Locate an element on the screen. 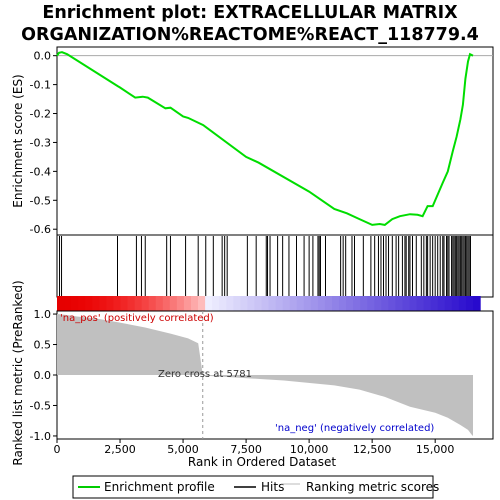 The image size is (500, 500). x-tick-label: 15,000 is located at coordinates (435, 449).